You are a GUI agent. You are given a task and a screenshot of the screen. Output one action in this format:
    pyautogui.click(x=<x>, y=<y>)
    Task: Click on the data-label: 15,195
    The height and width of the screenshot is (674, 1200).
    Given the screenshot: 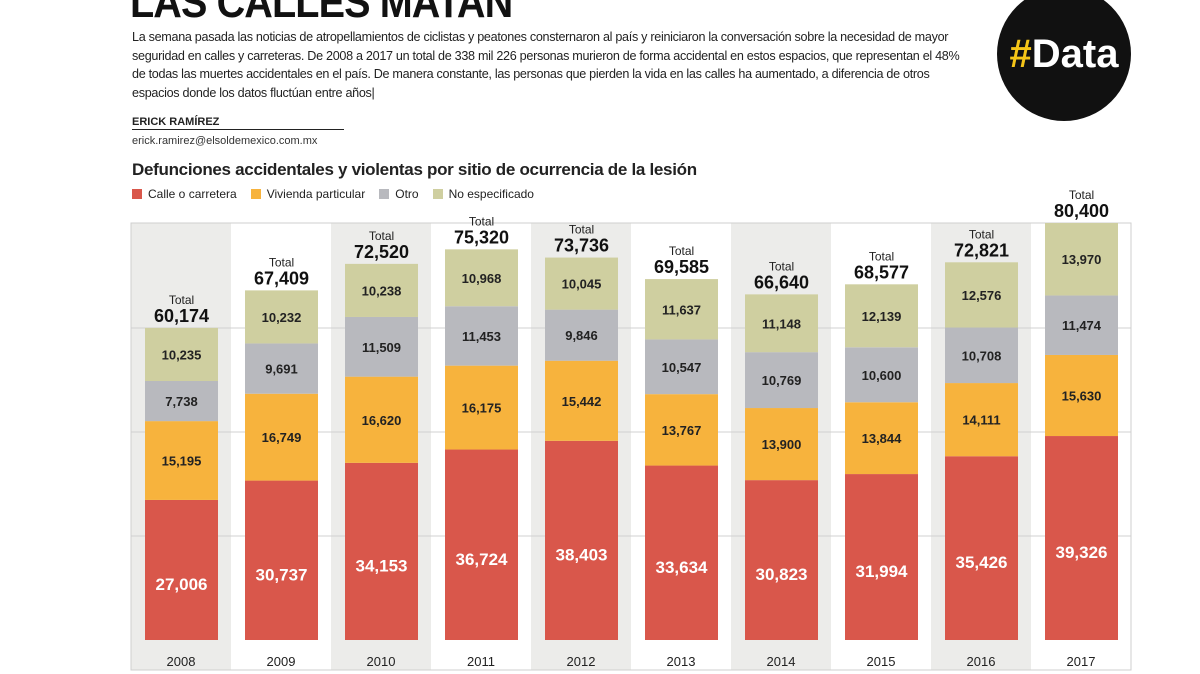 What is the action you would take?
    pyautogui.click(x=182, y=461)
    